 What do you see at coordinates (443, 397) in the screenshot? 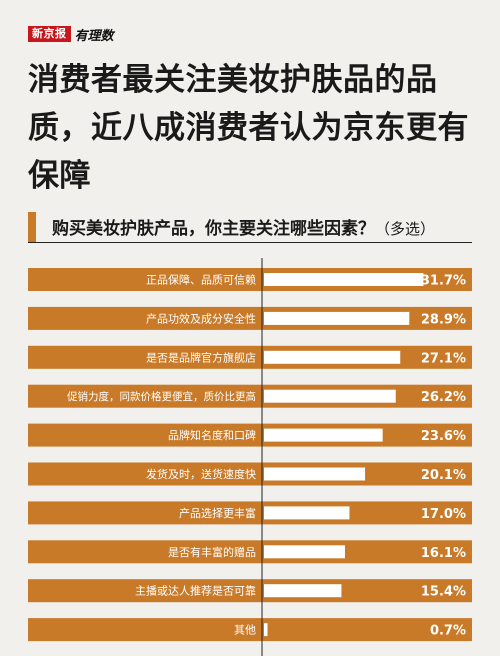
I see `value-label: 26.2%` at bounding box center [443, 397].